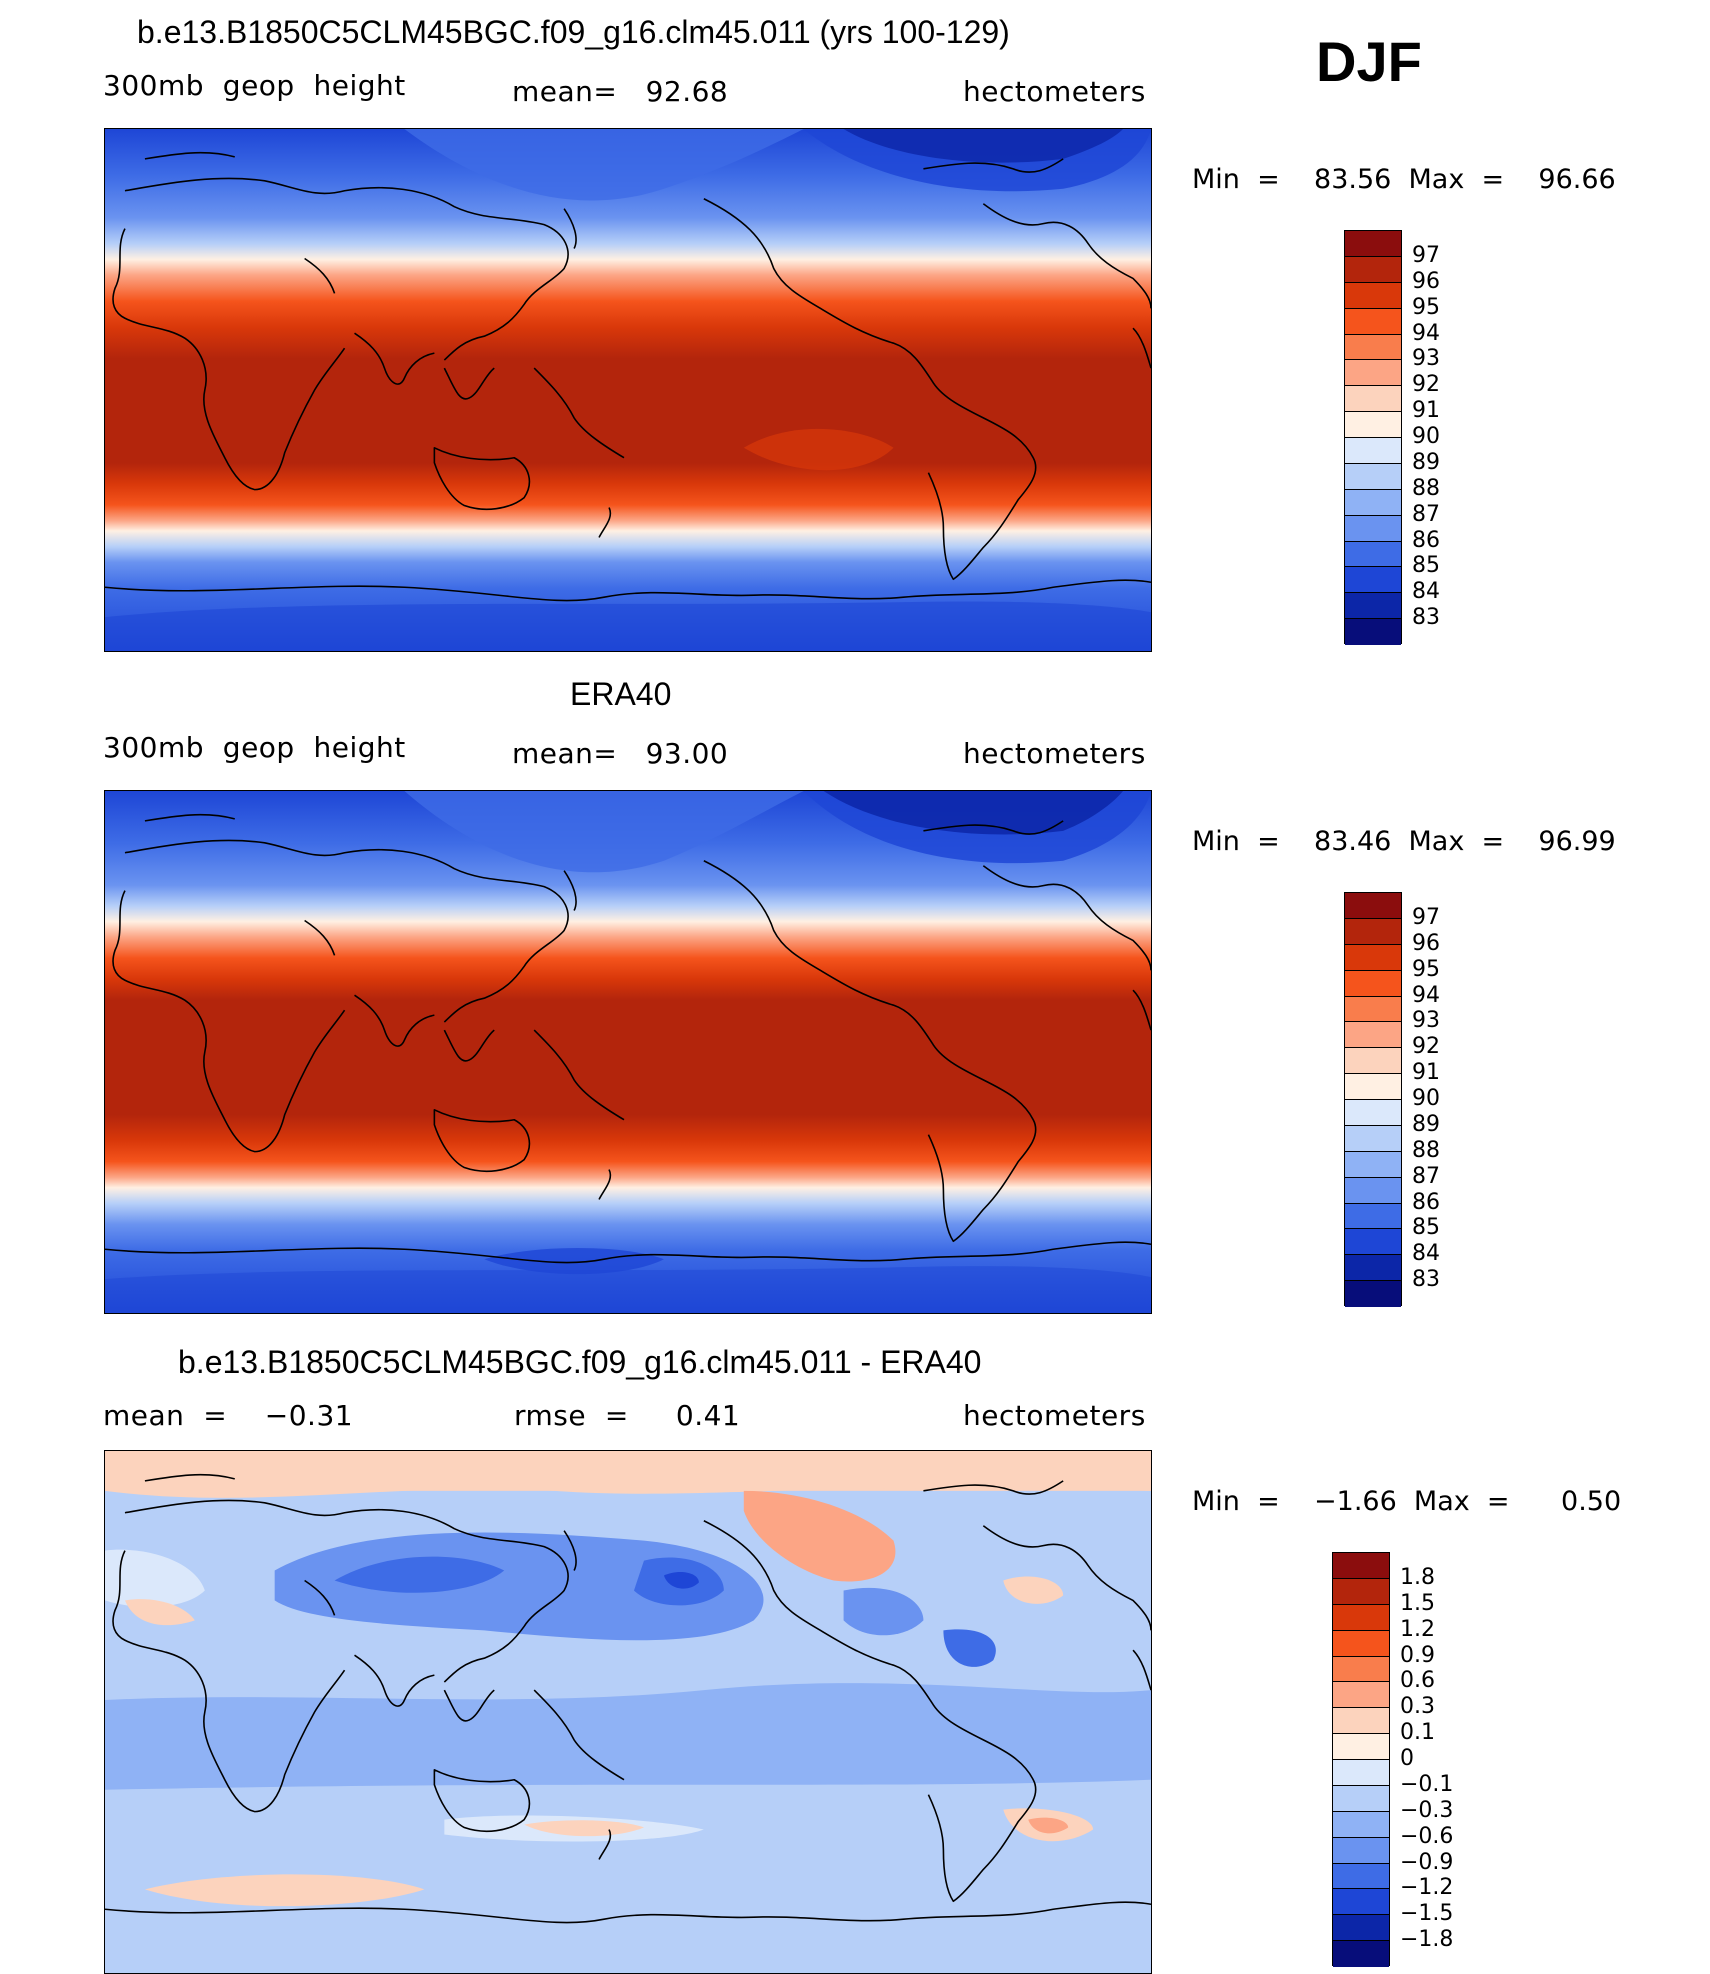 Image resolution: width=1710 pixels, height=1974 pixels. Describe the element at coordinates (1417, 1707) in the screenshot. I see `colorbar-level-label: 0.3` at that location.